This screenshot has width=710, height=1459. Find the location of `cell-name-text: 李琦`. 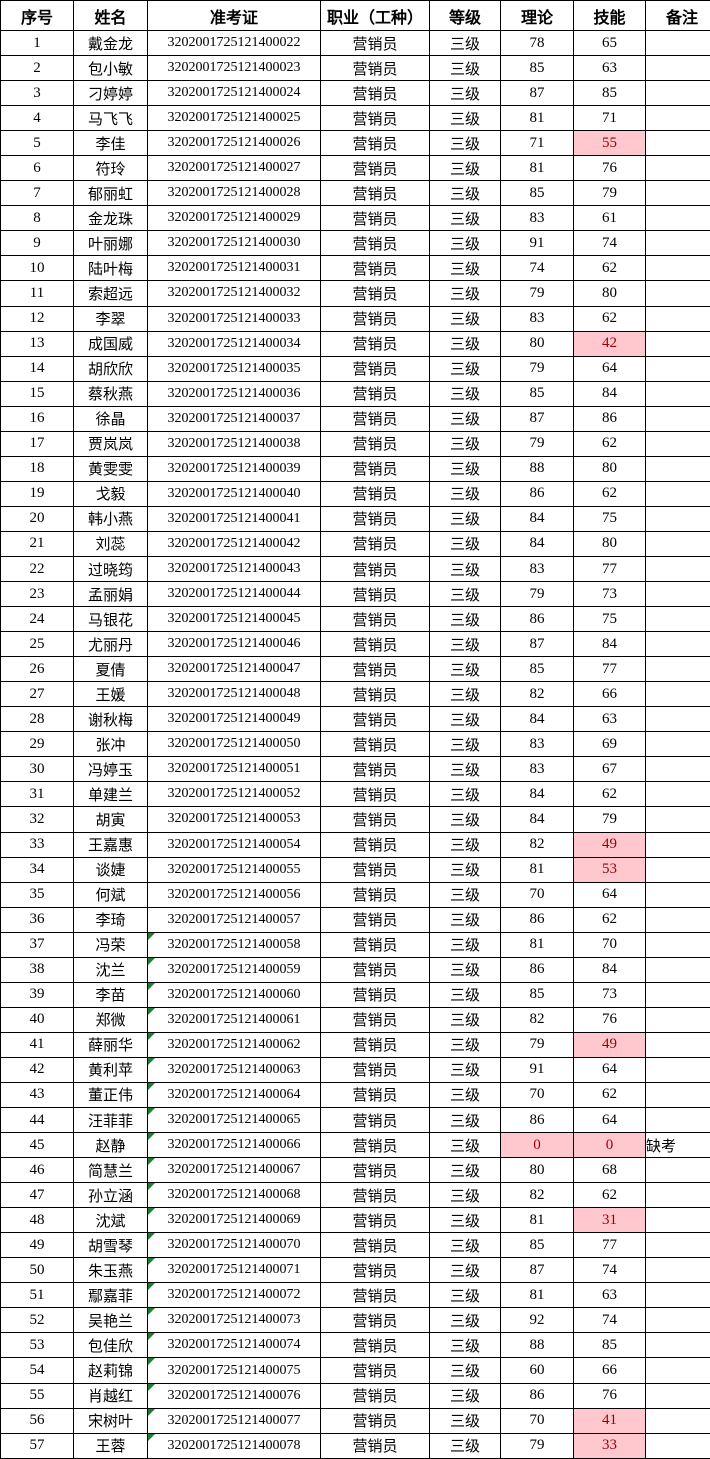

cell-name-text: 李琦 is located at coordinates (110, 921).